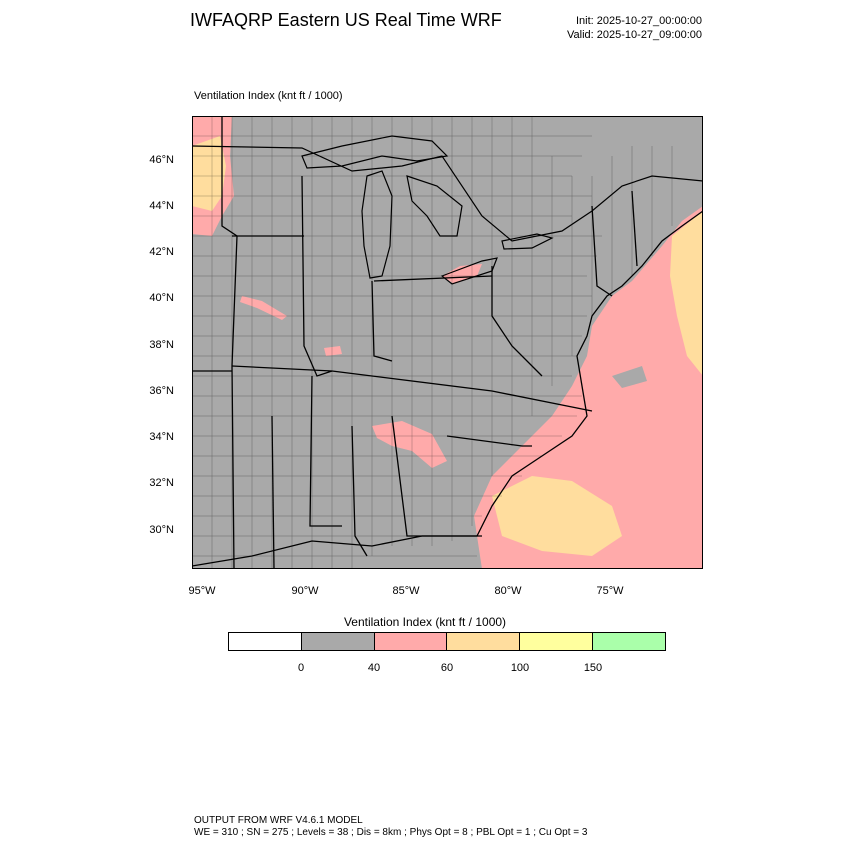  I want to click on lon-label: 95°W, so click(202, 591).